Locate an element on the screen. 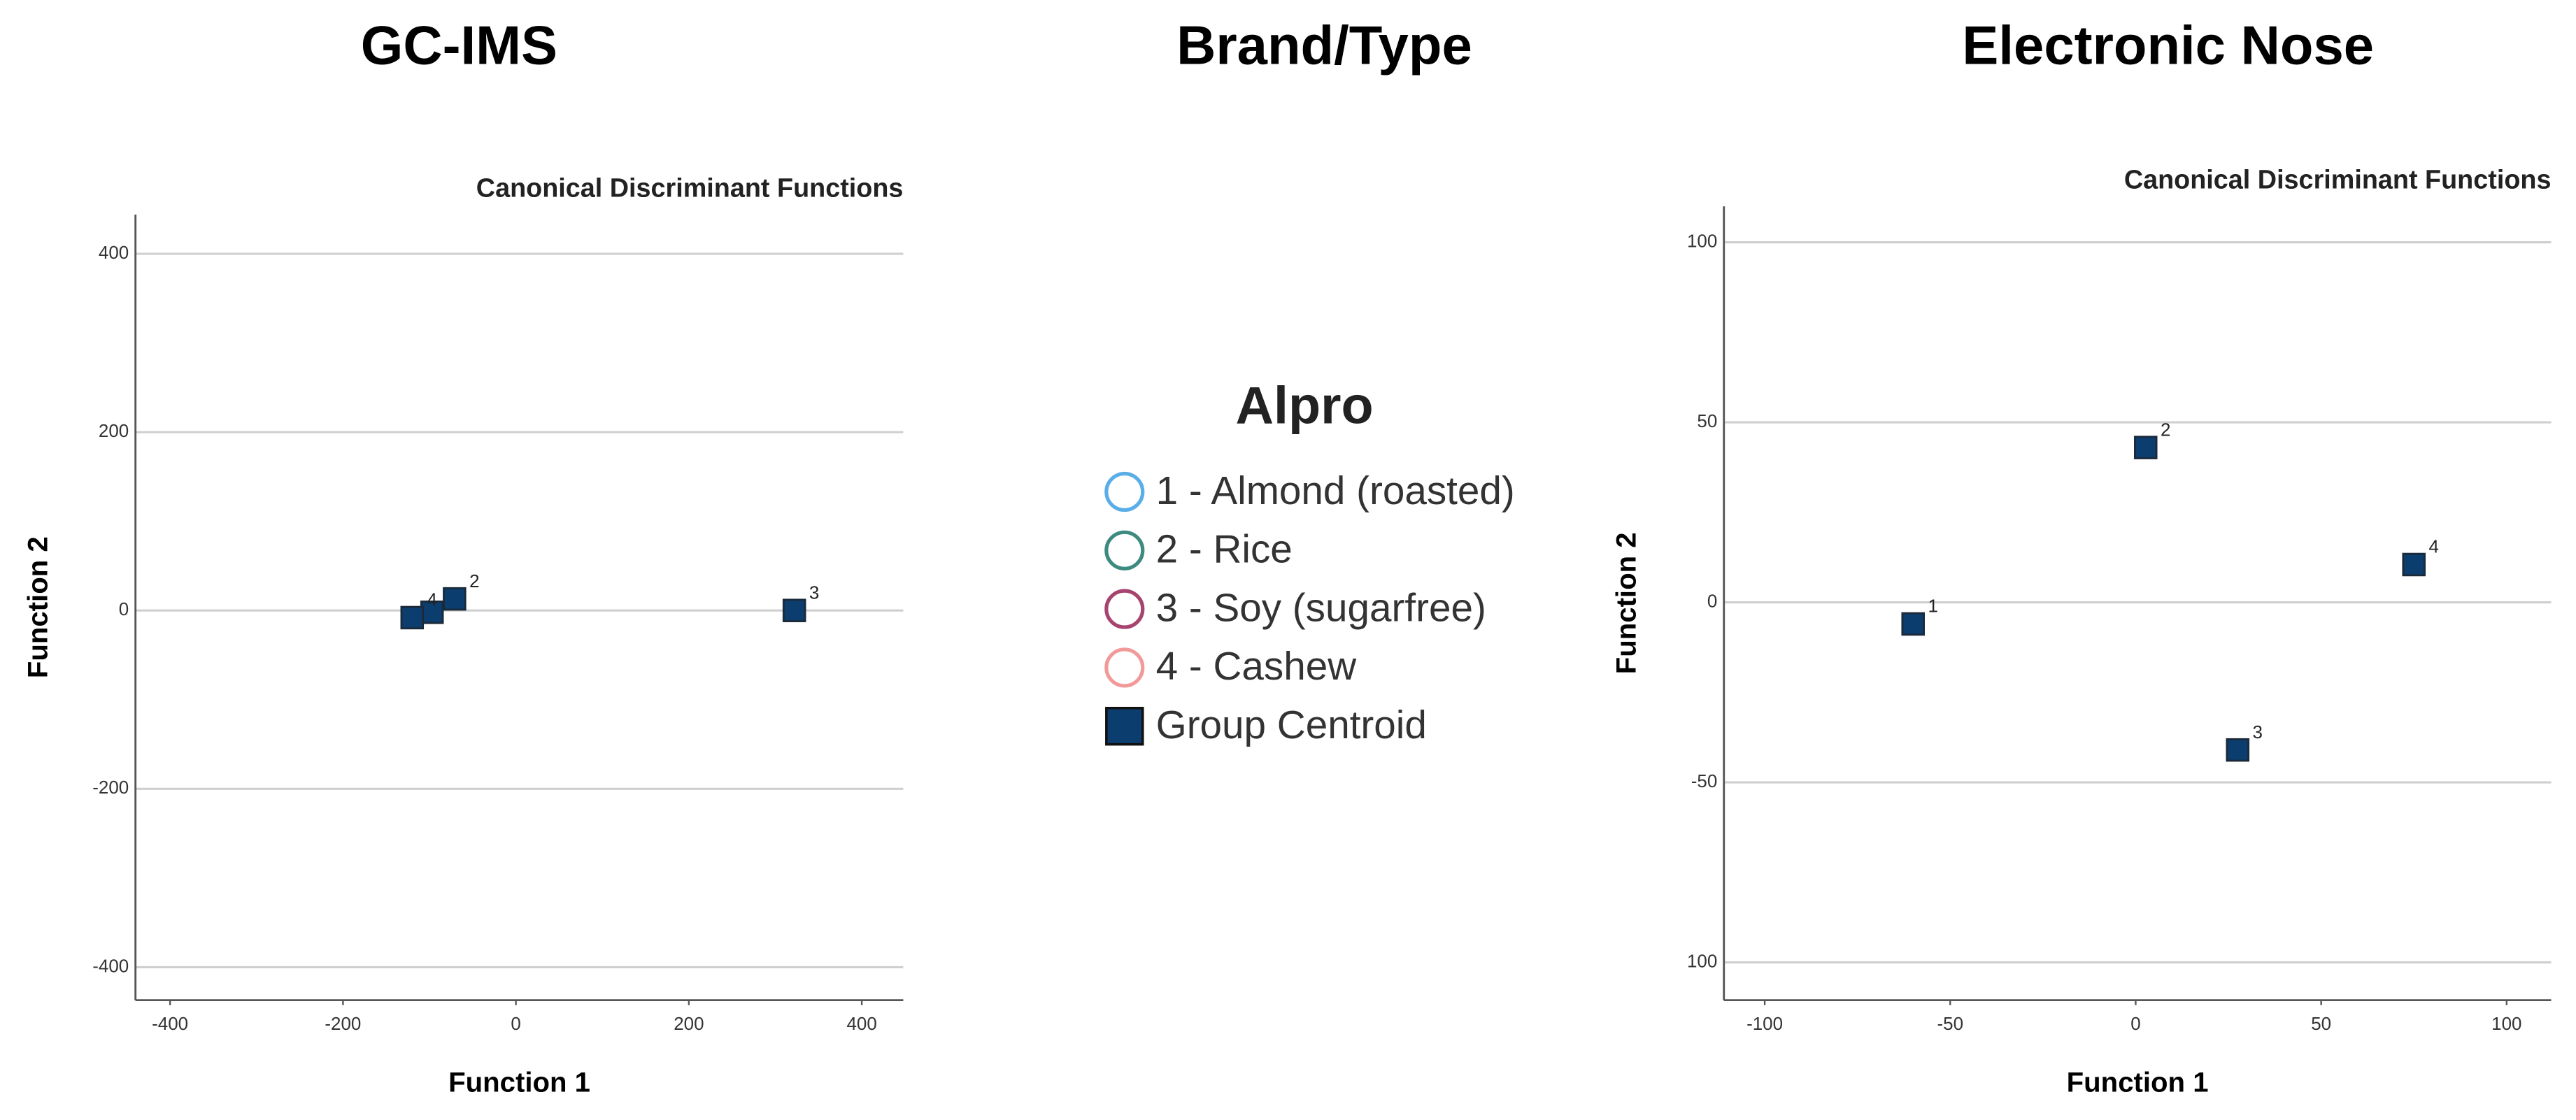  x-tick-label: -200 is located at coordinates (343, 1023).